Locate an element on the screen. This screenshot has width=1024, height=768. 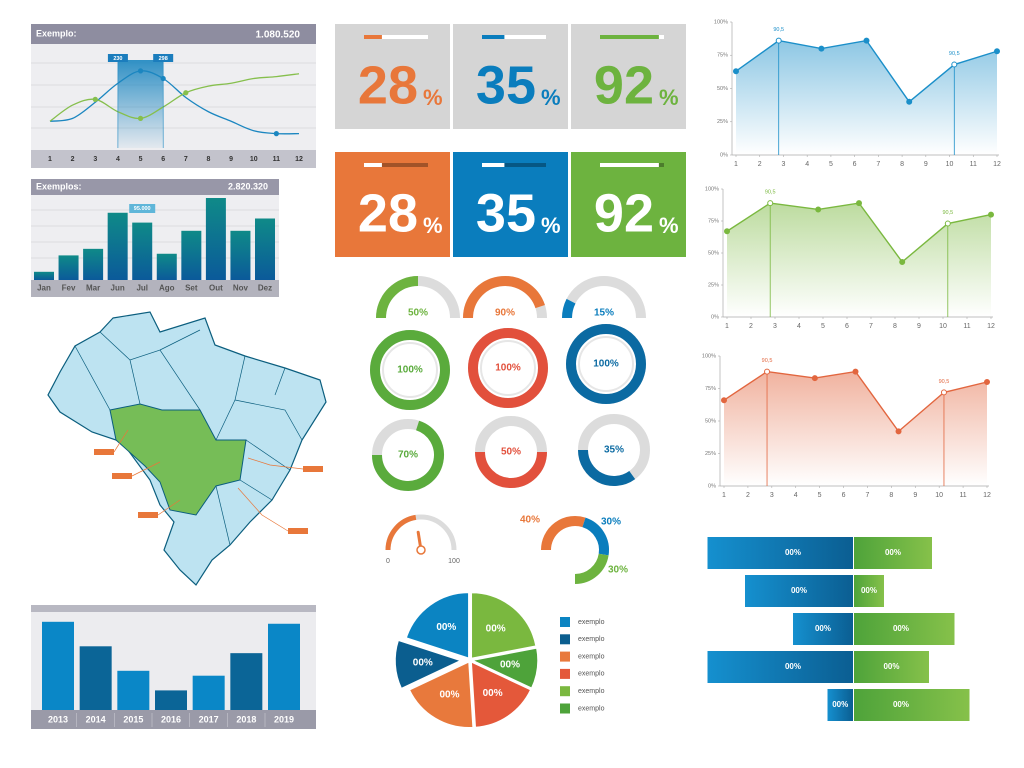
x-tick-label: 2018 is located at coordinates (246, 719).